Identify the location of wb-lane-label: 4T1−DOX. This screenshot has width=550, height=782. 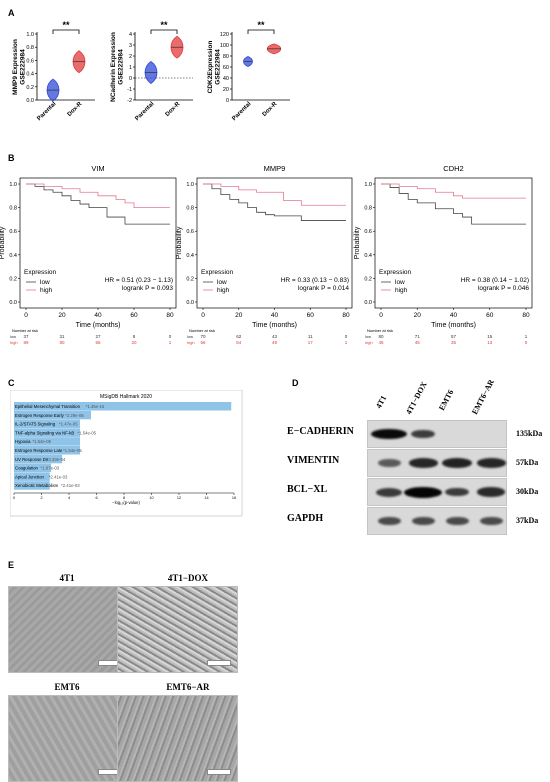
(416, 398).